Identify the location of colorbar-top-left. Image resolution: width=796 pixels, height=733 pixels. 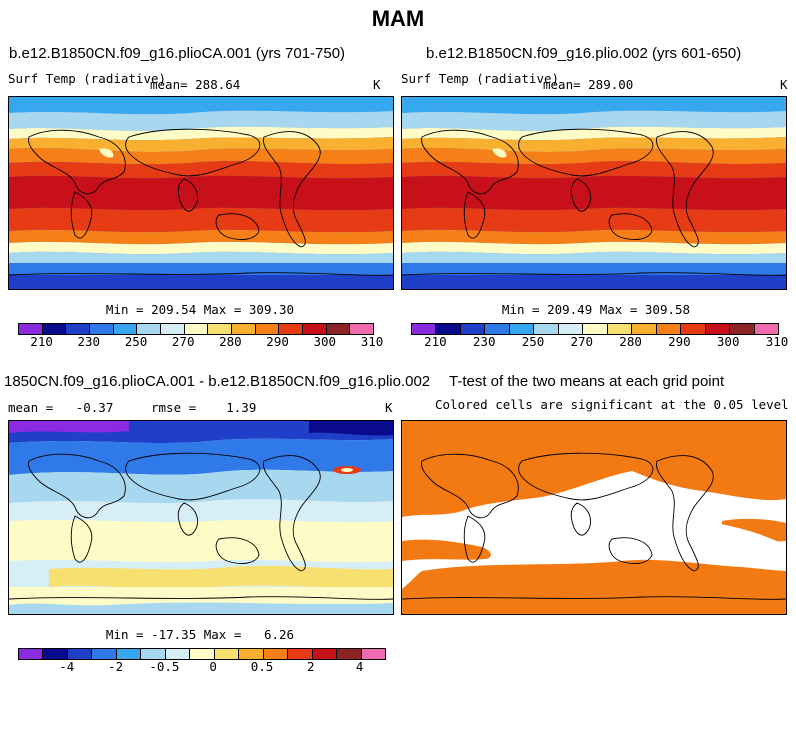
(196, 329).